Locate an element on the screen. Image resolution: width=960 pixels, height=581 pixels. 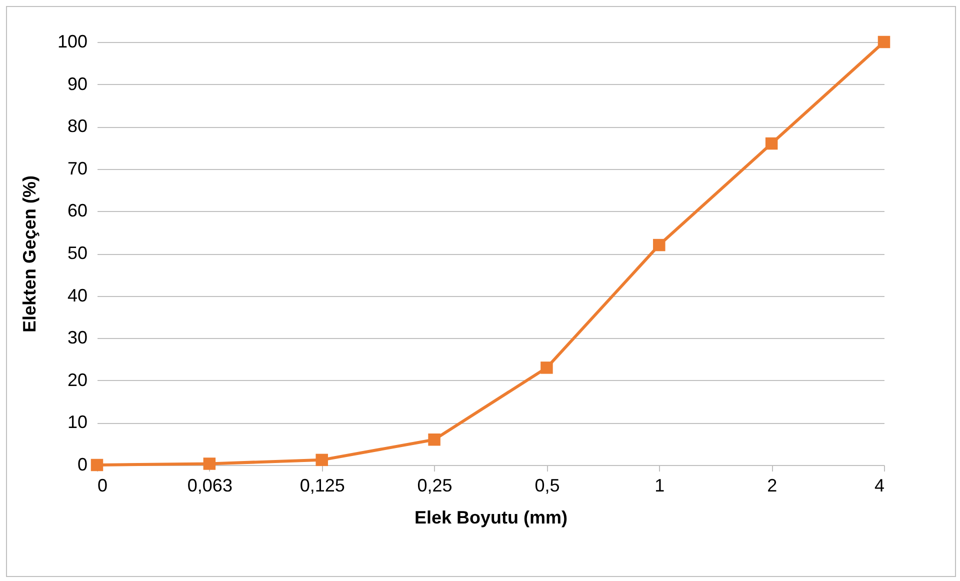
y-tick-label: 70 is located at coordinates (77, 168).